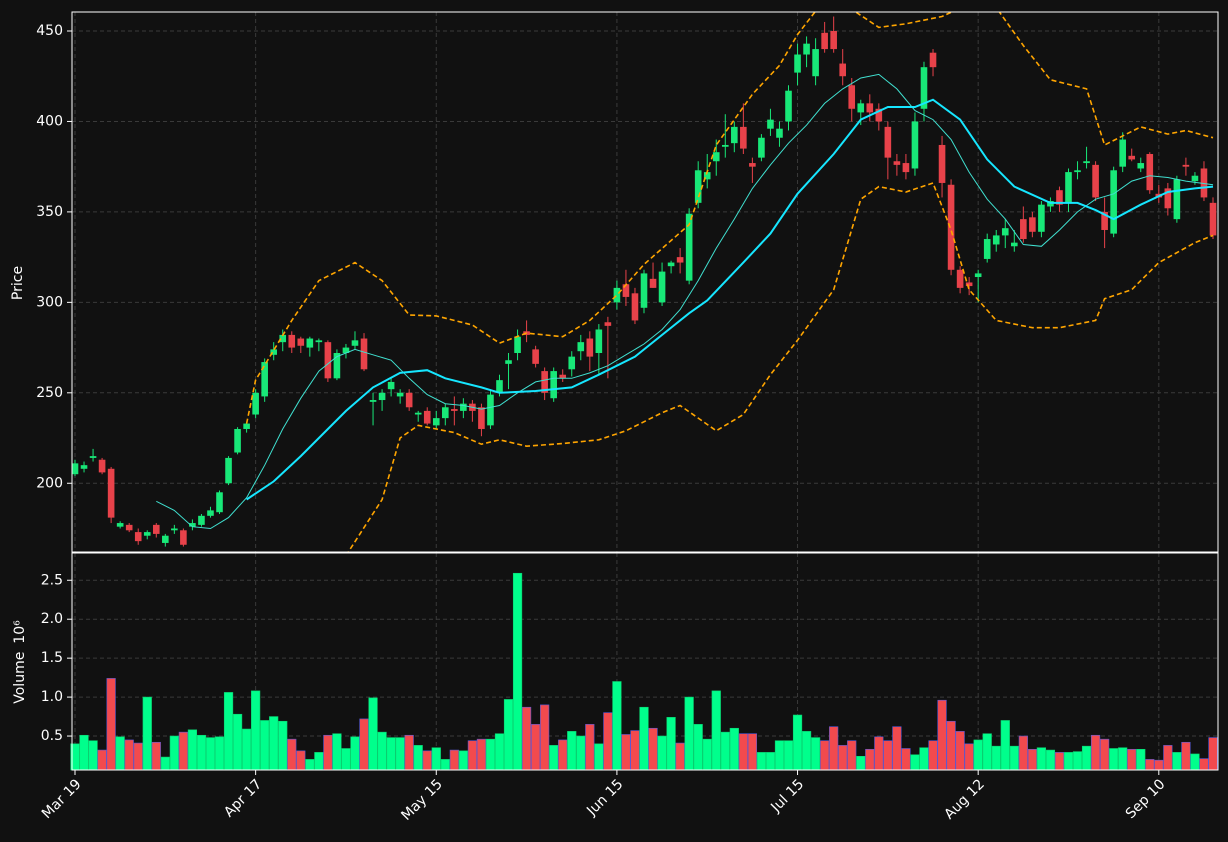 The width and height of the screenshot is (1228, 842). I want to click on y-axis-label: Price, so click(18, 283).